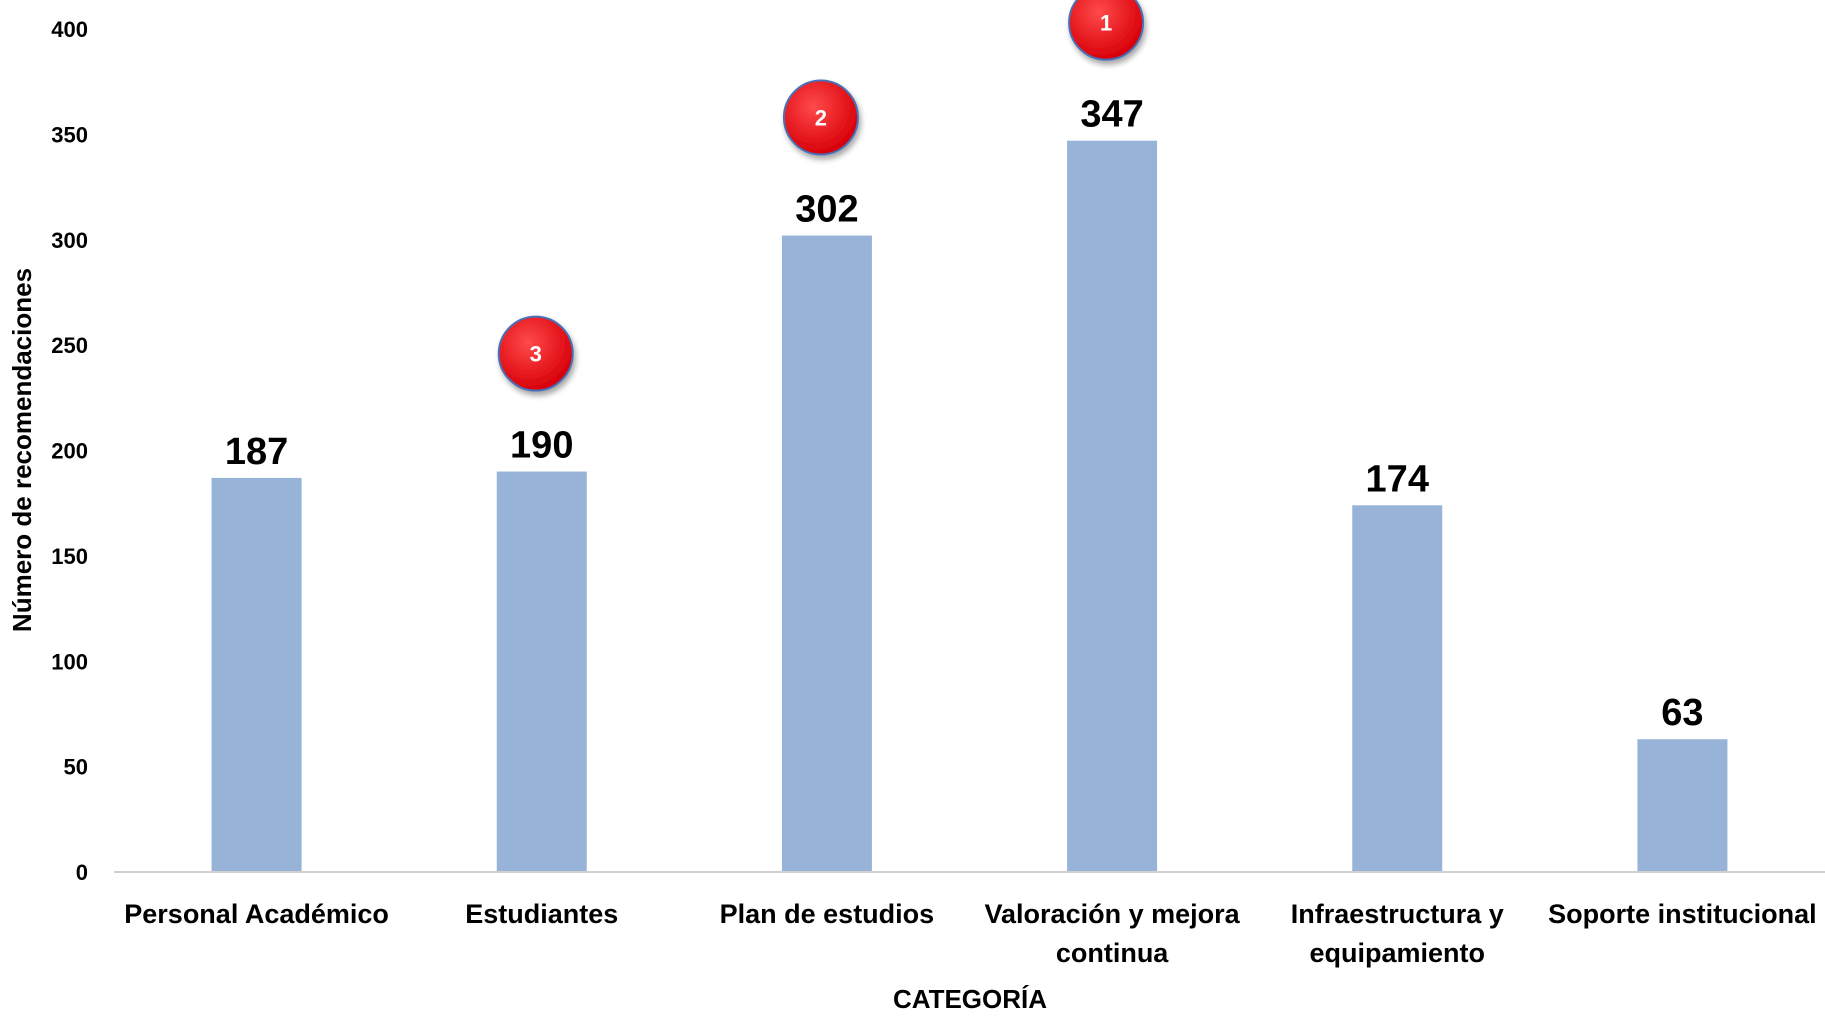 The image size is (1825, 1016). Describe the element at coordinates (1113, 914) in the screenshot. I see `x-tick-label: Valoración y mejora` at that location.